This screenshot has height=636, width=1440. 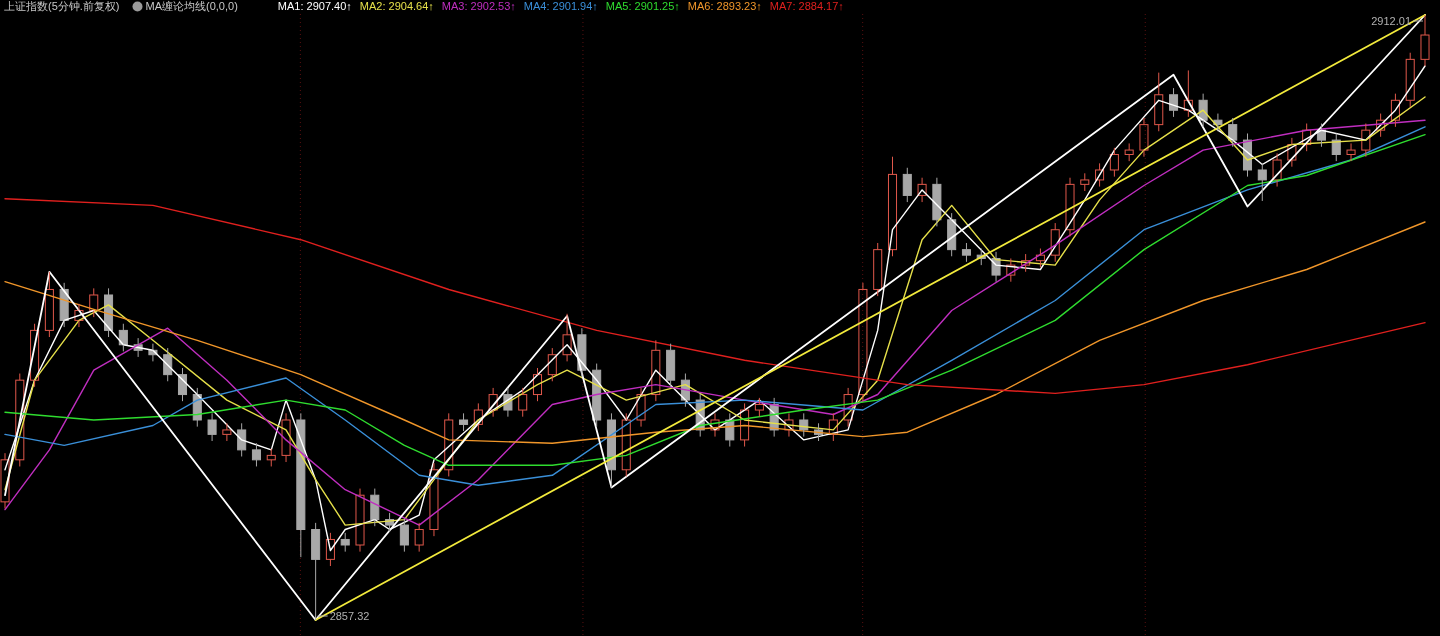 What do you see at coordinates (806, 6) in the screenshot?
I see `text: MA7: 2884.17↑` at bounding box center [806, 6].